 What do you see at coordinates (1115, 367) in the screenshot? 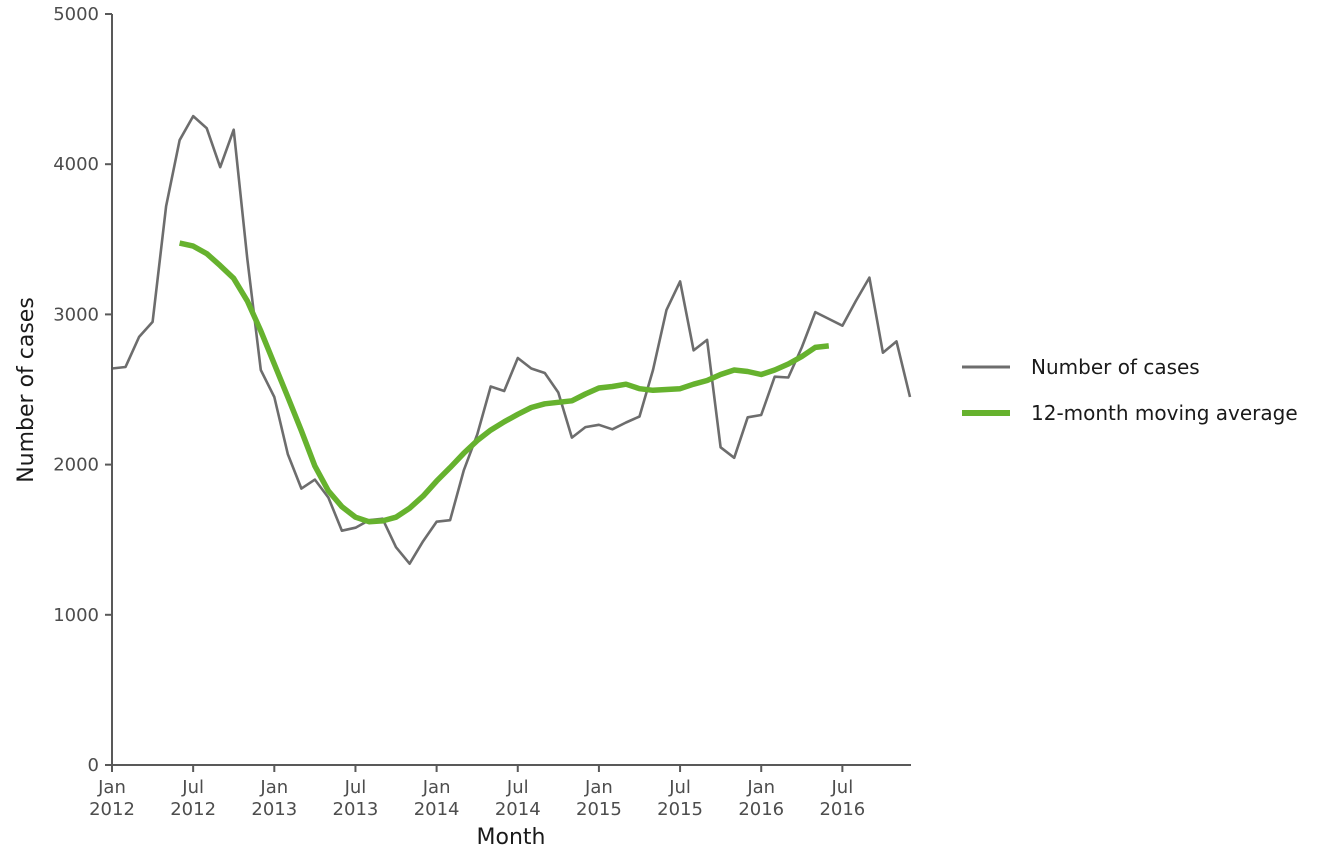
I see `legend-label-number-of-cases: Number of cases` at bounding box center [1115, 367].